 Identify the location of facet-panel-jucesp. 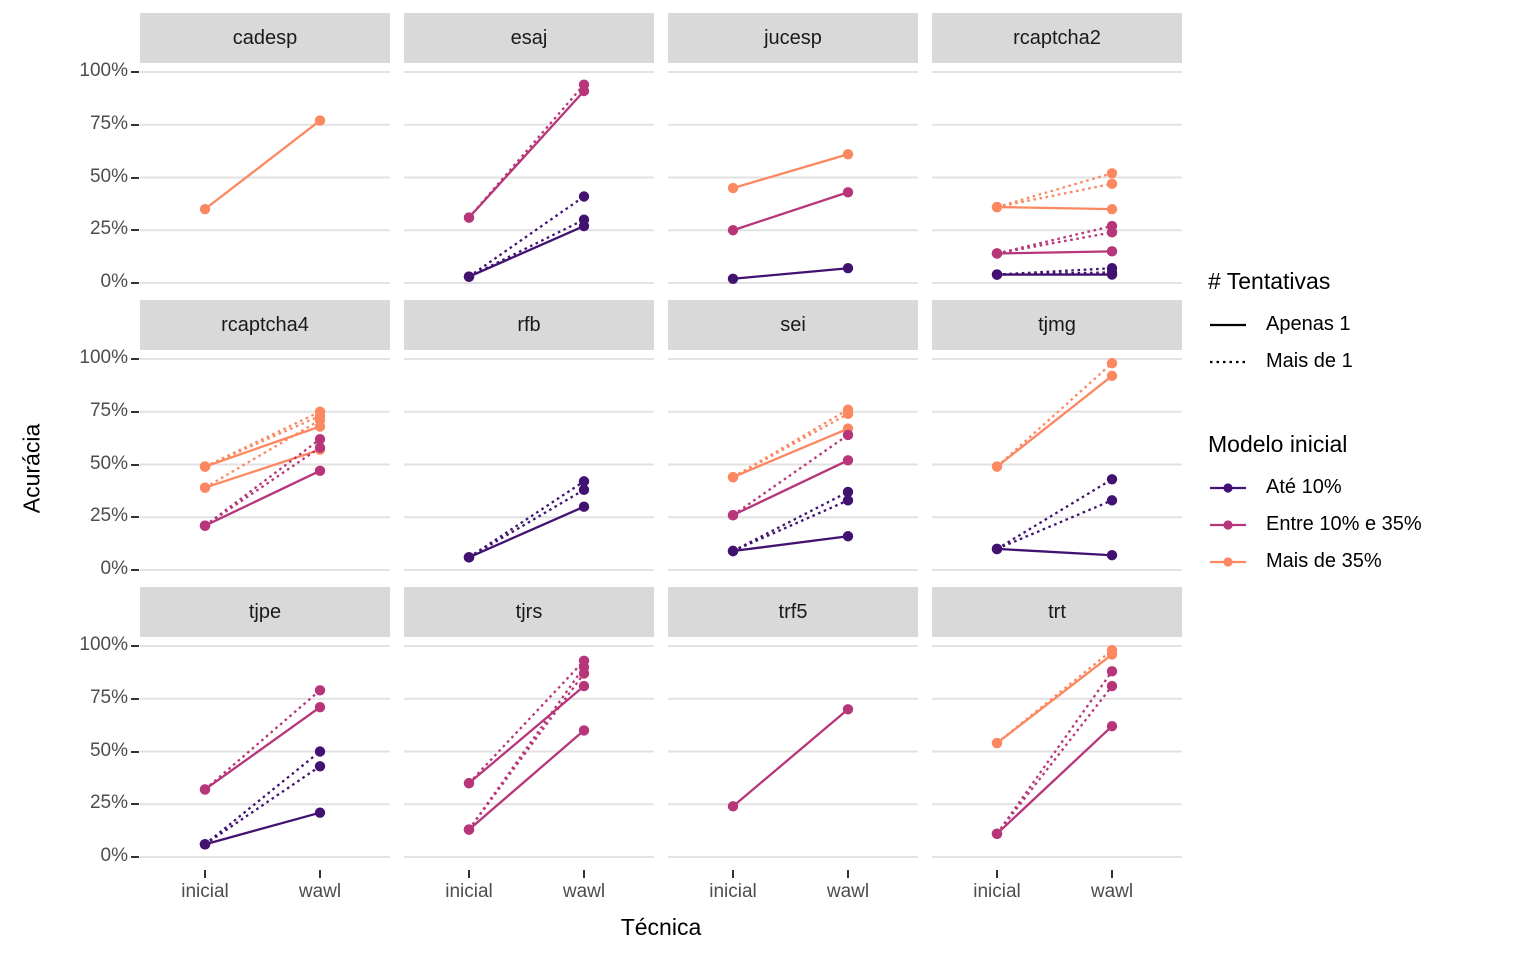
(793, 177).